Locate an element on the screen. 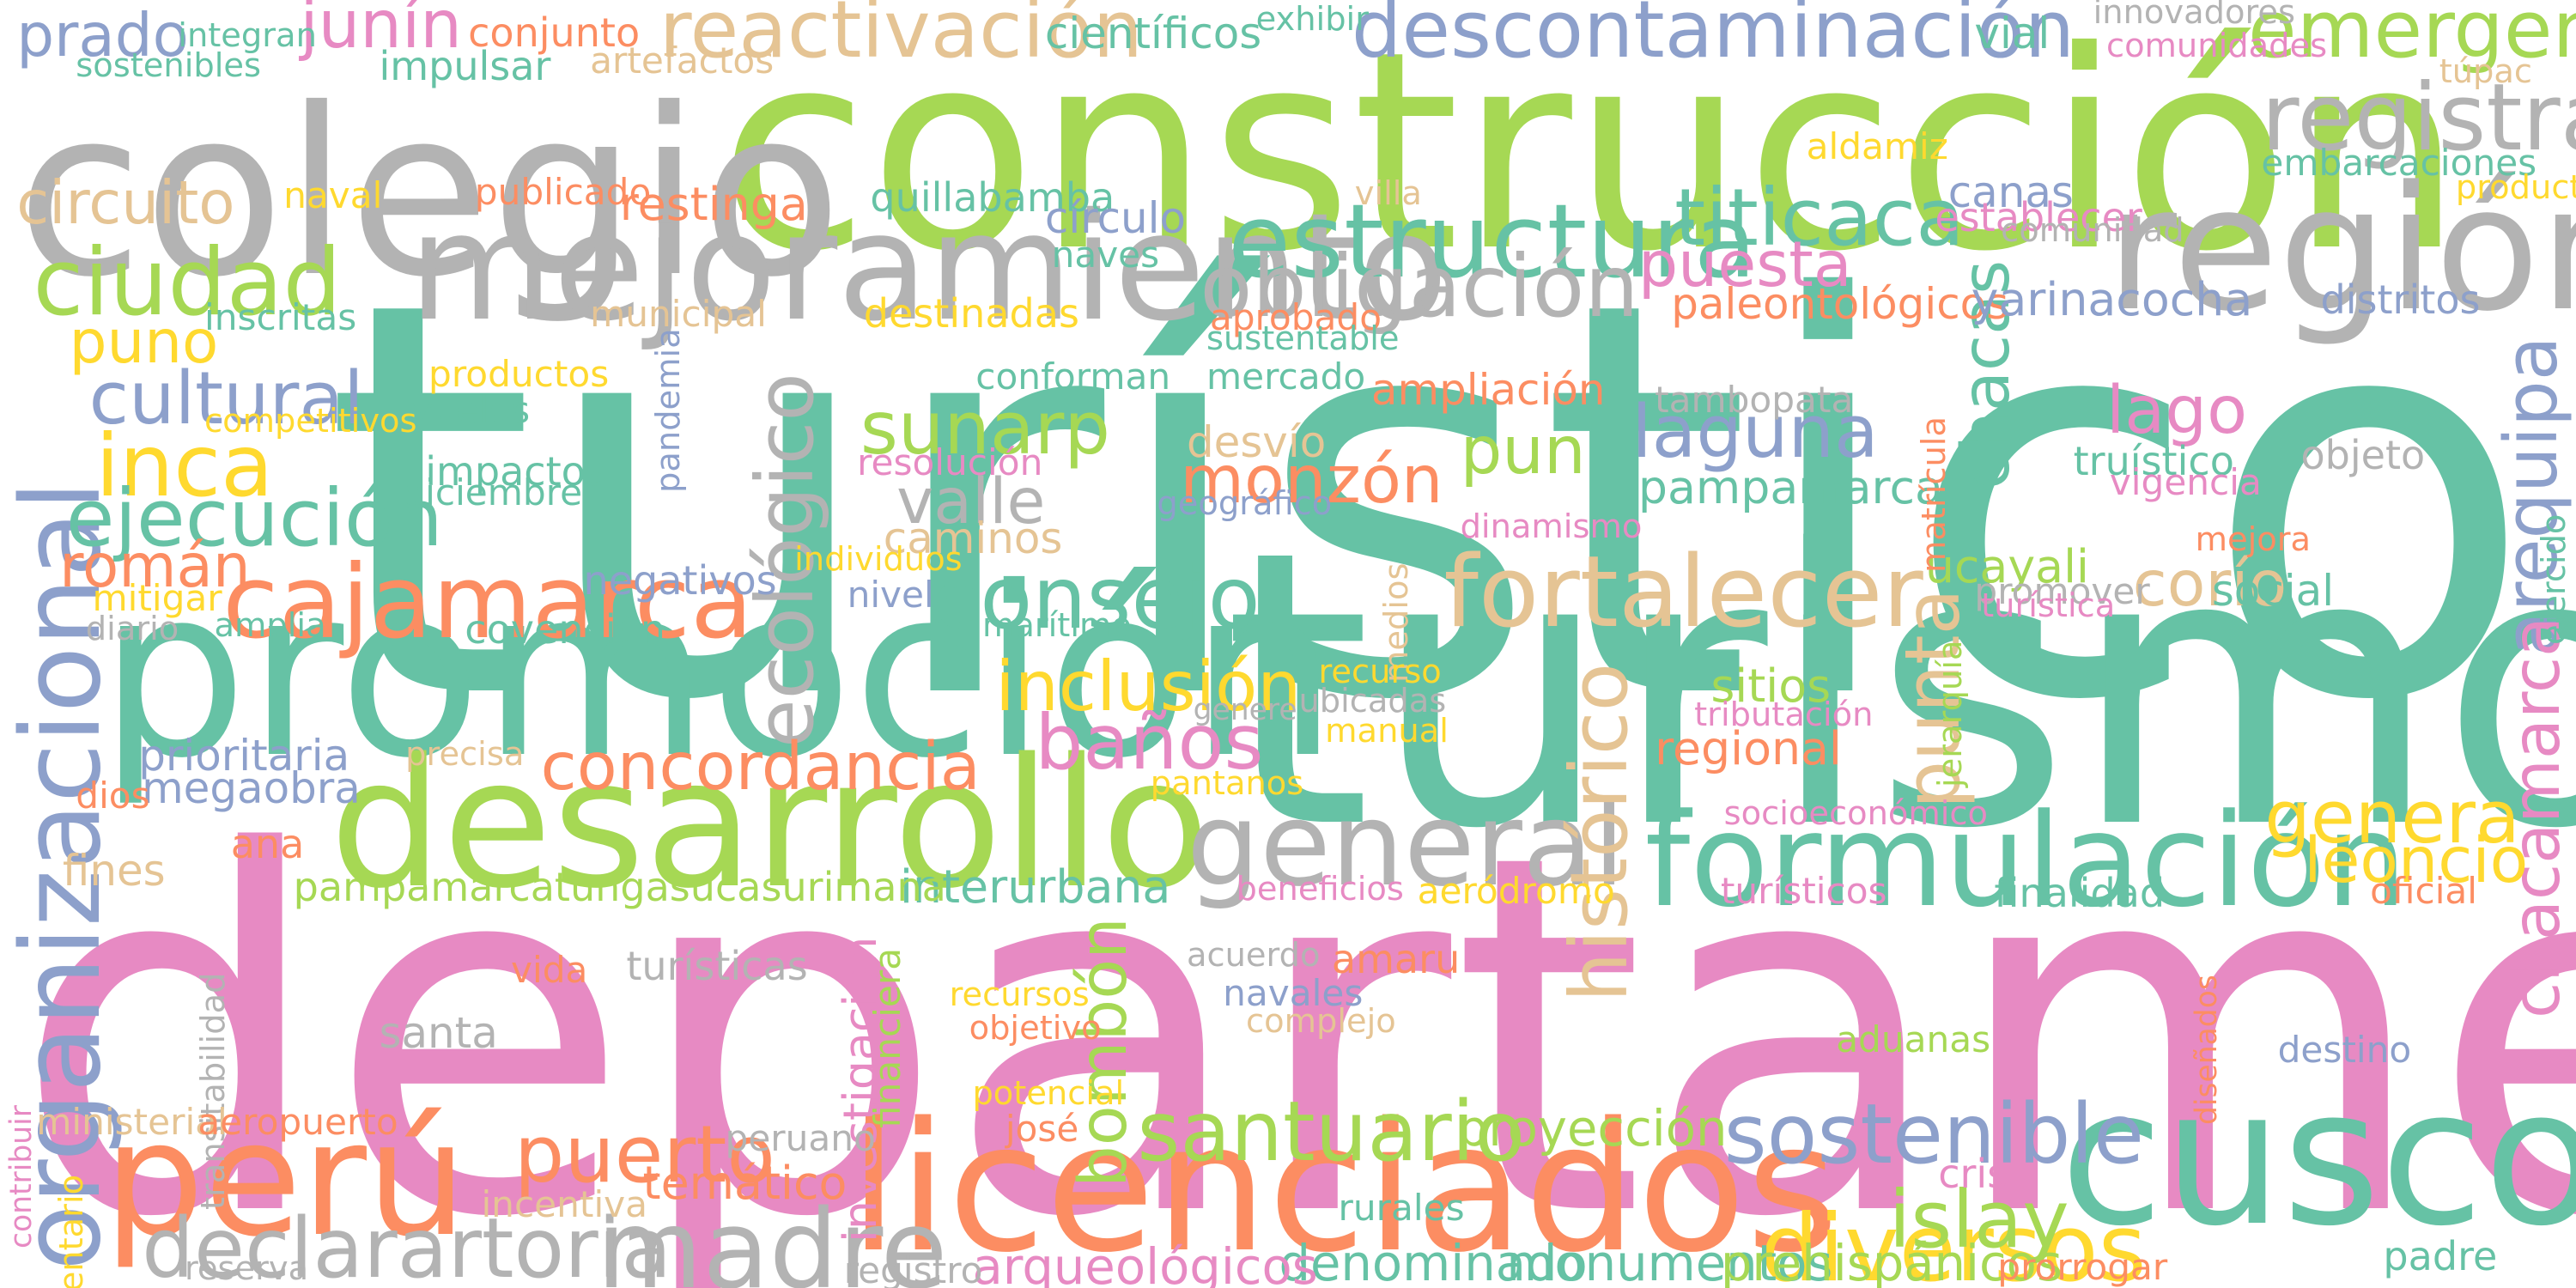 This screenshot has width=2576, height=1288. word-obligacion: obligación is located at coordinates (1419, 286).